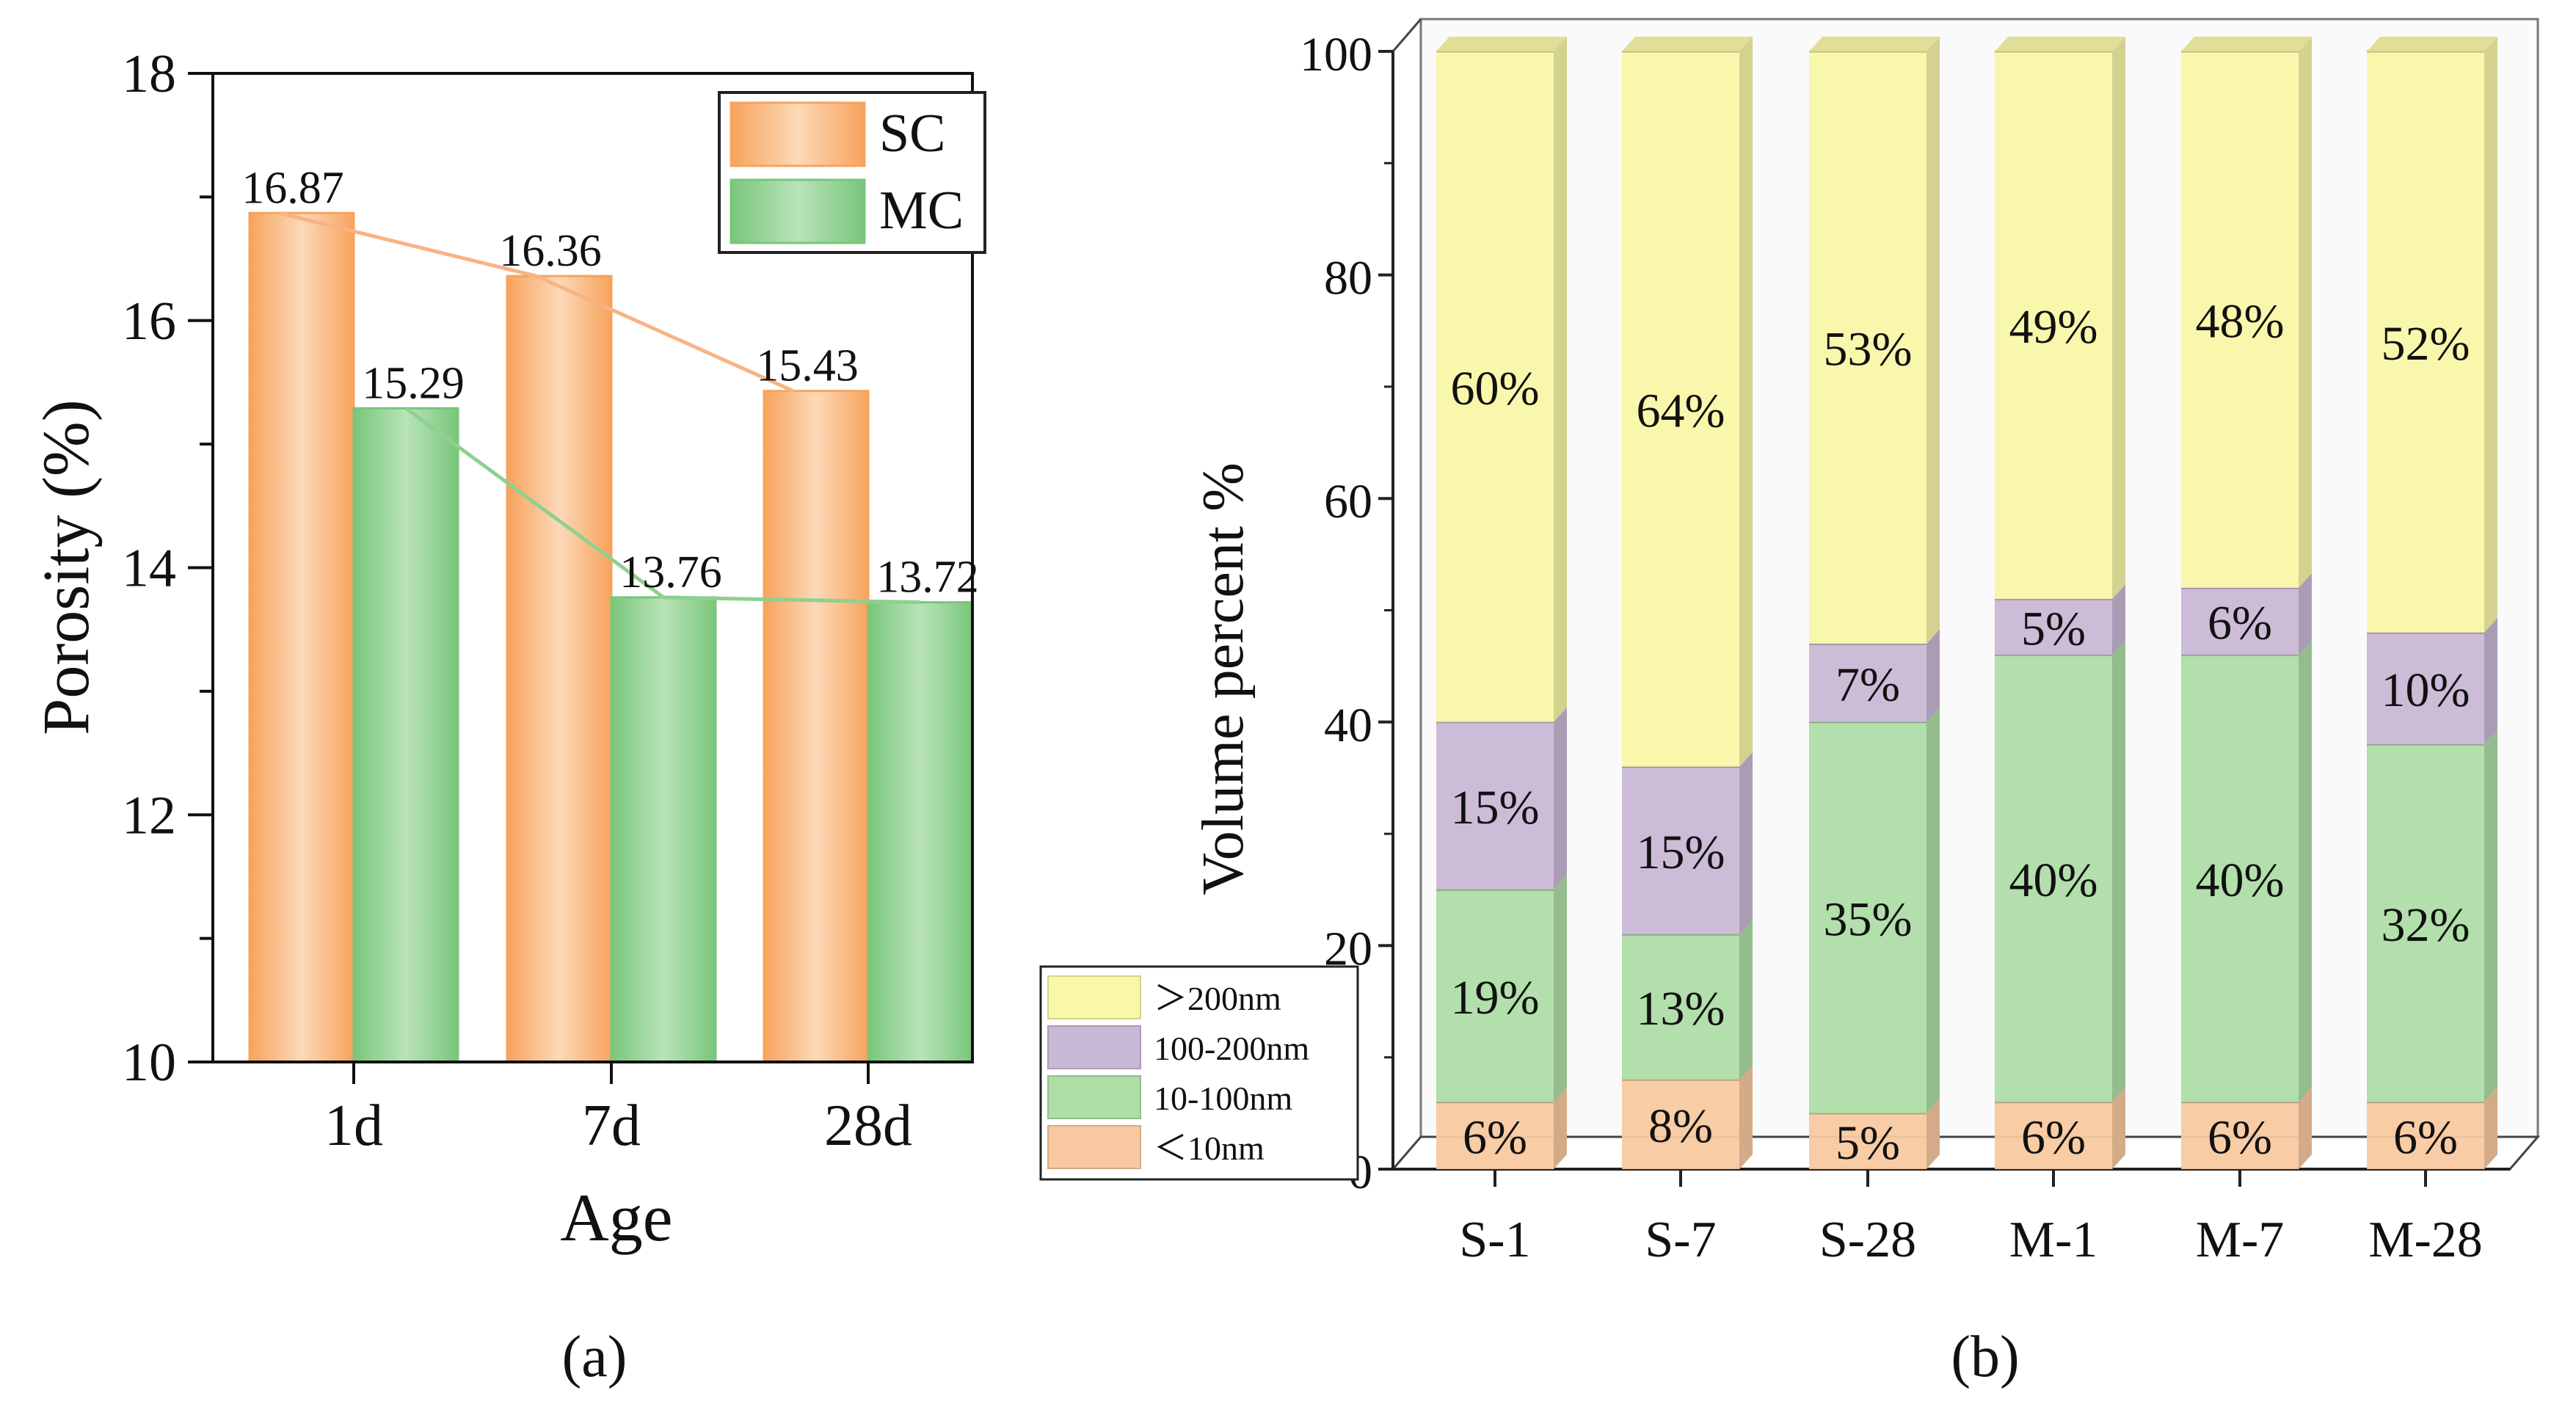  What do you see at coordinates (616, 1217) in the screenshot?
I see `porosity-x-axis-title: Age` at bounding box center [616, 1217].